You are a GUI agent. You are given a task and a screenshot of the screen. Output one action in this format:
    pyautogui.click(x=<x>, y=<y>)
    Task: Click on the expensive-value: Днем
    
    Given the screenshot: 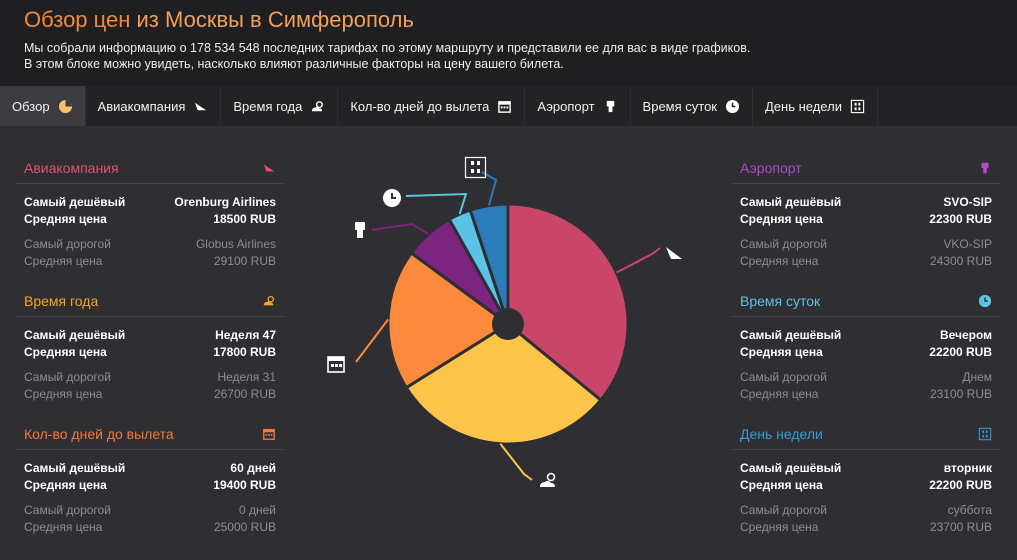 What is the action you would take?
    pyautogui.click(x=977, y=377)
    